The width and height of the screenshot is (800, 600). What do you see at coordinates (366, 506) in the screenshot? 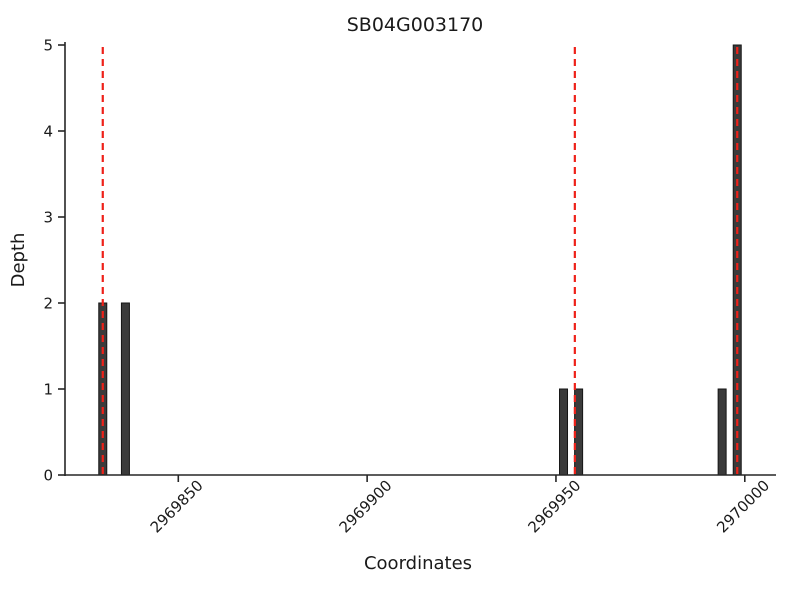
I see `x-tick-label: 2969900` at bounding box center [366, 506].